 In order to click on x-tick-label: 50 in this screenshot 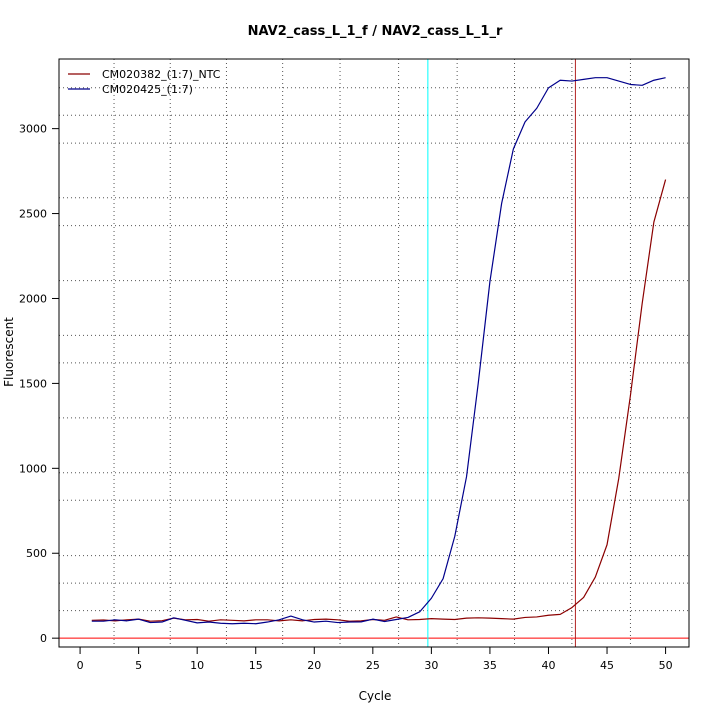, I will do `click(666, 665)`.